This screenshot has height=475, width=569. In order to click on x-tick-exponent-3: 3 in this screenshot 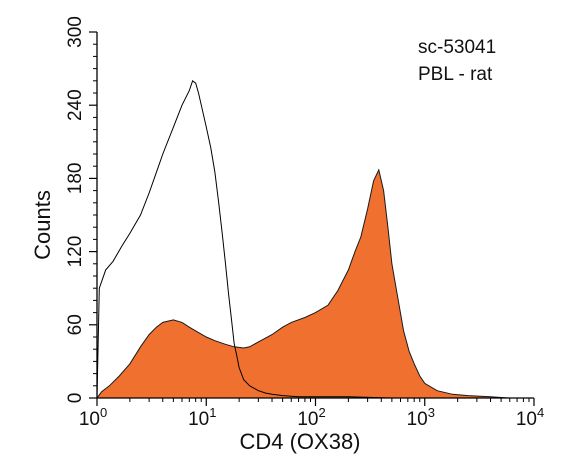, I will do `click(431, 412)`.